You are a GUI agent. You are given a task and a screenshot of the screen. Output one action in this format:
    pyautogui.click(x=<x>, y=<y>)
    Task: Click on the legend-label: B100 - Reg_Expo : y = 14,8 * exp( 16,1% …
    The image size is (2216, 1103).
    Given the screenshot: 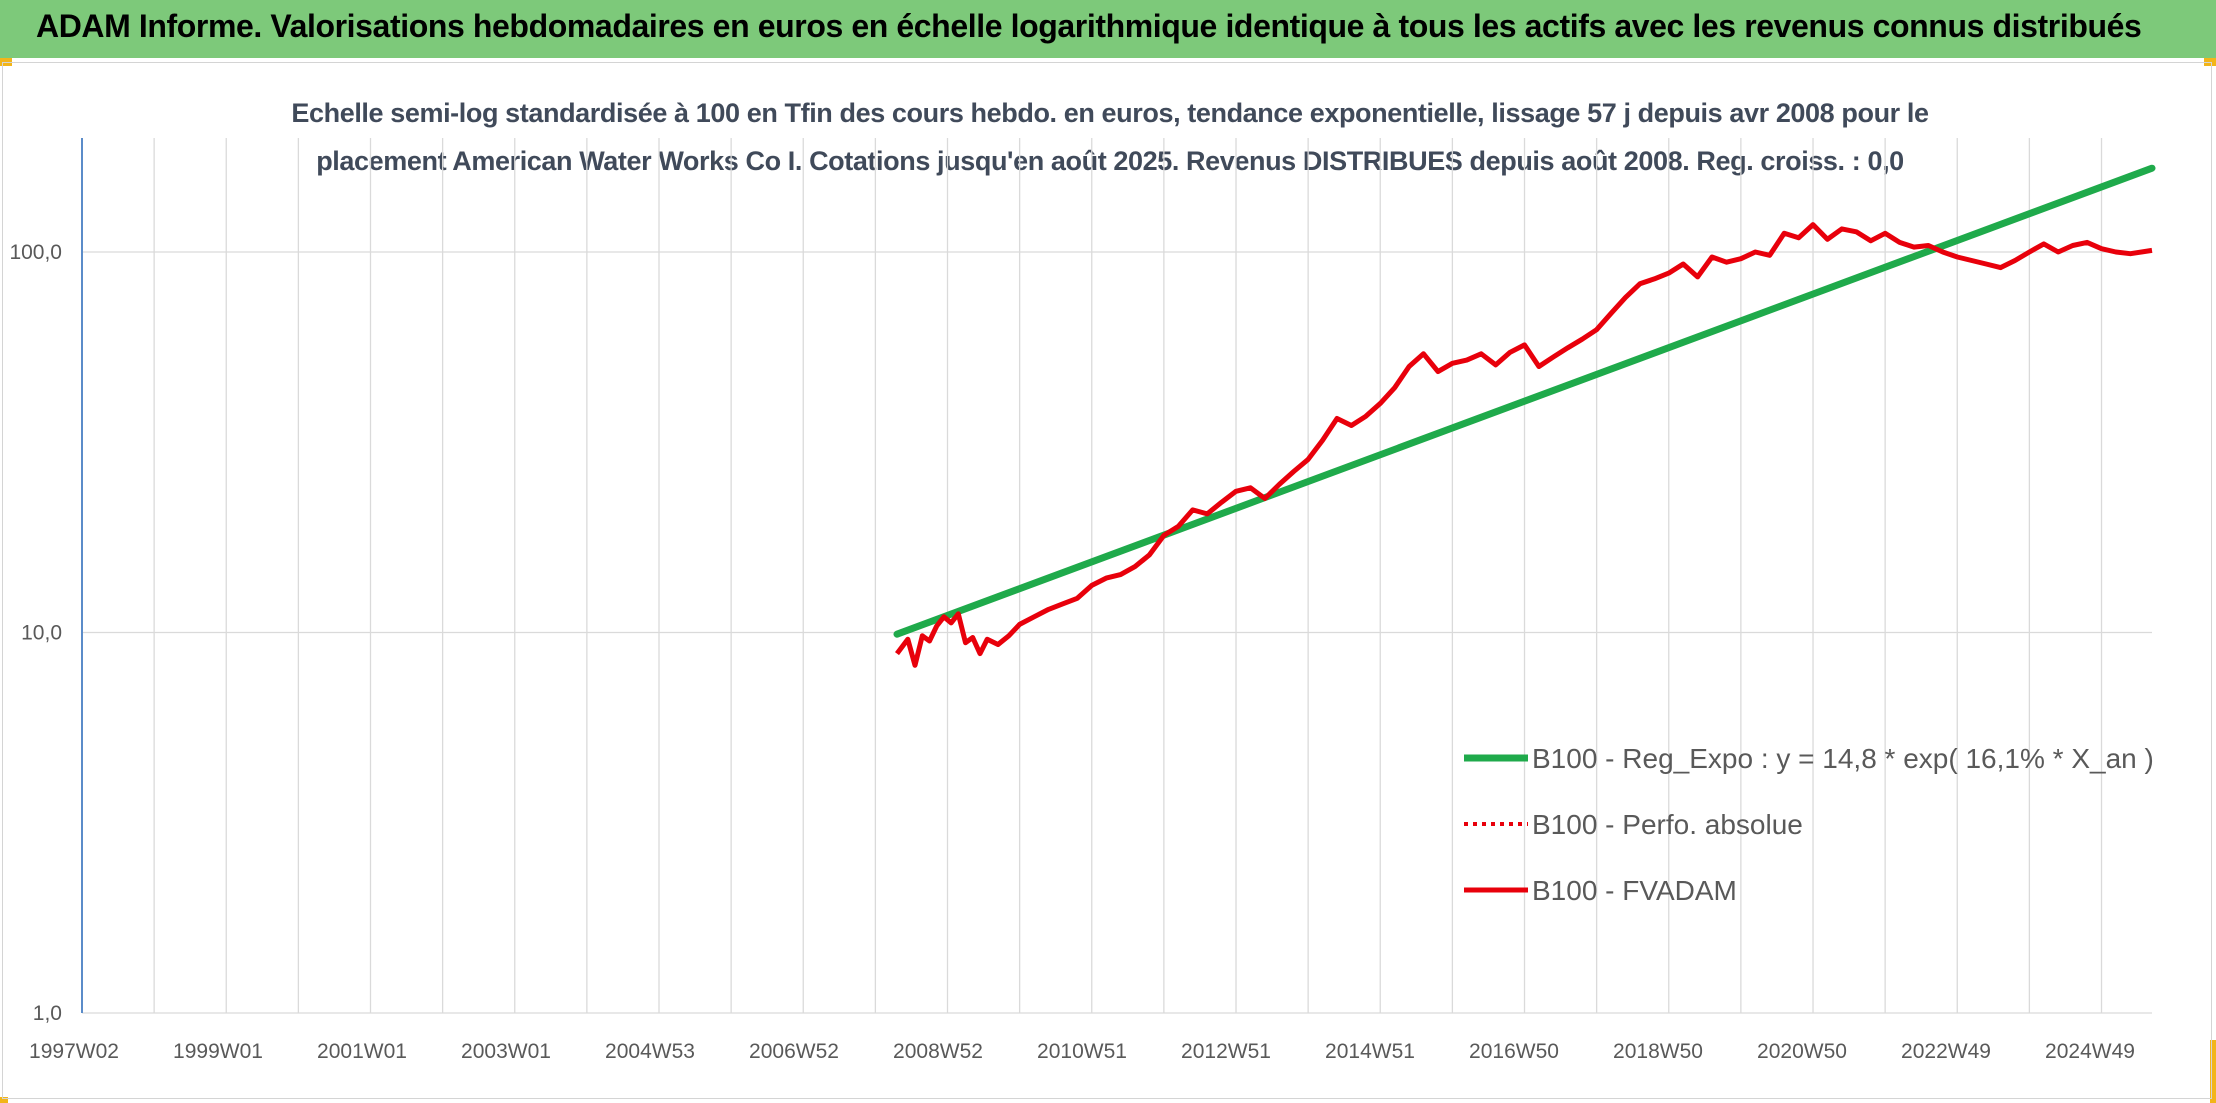 What is the action you would take?
    pyautogui.click(x=1843, y=758)
    